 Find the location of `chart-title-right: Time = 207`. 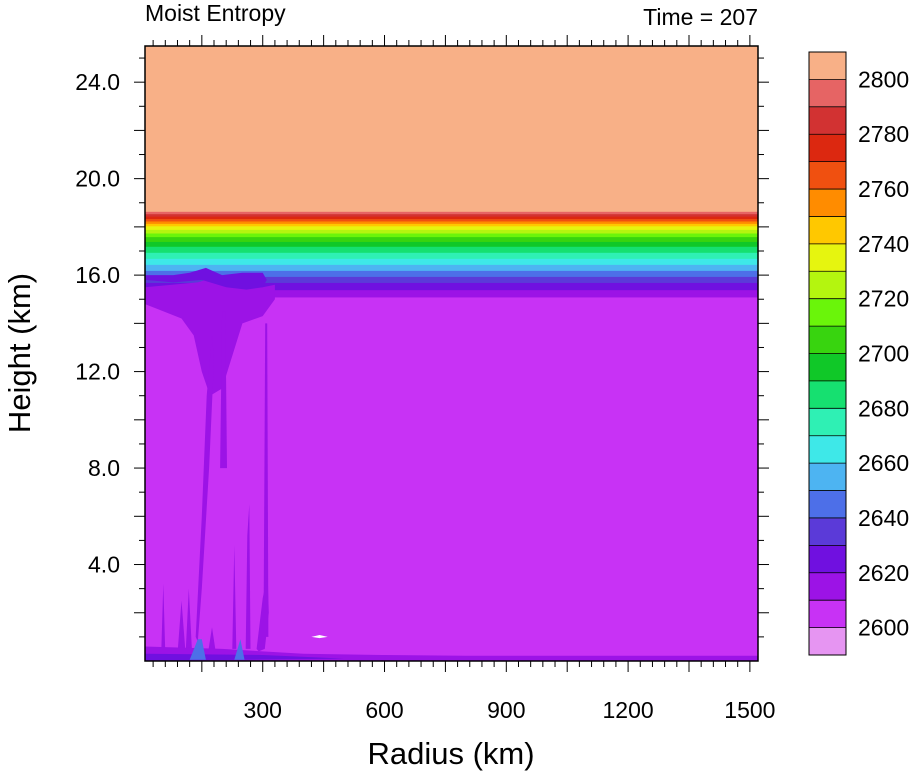

chart-title-right: Time = 207 is located at coordinates (700, 17).